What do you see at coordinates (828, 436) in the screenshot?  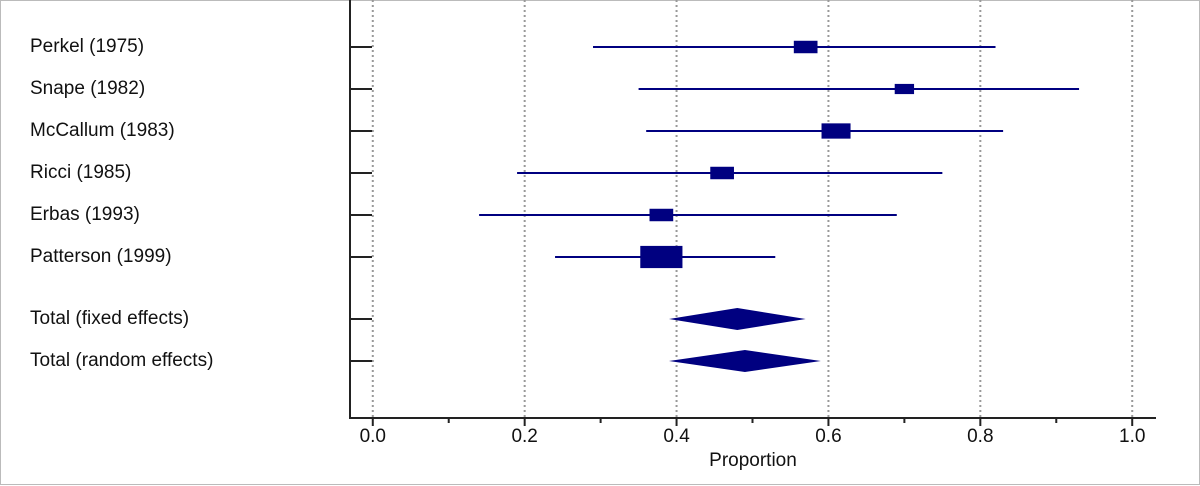 I see `x-tick-label: 0.6` at bounding box center [828, 436].